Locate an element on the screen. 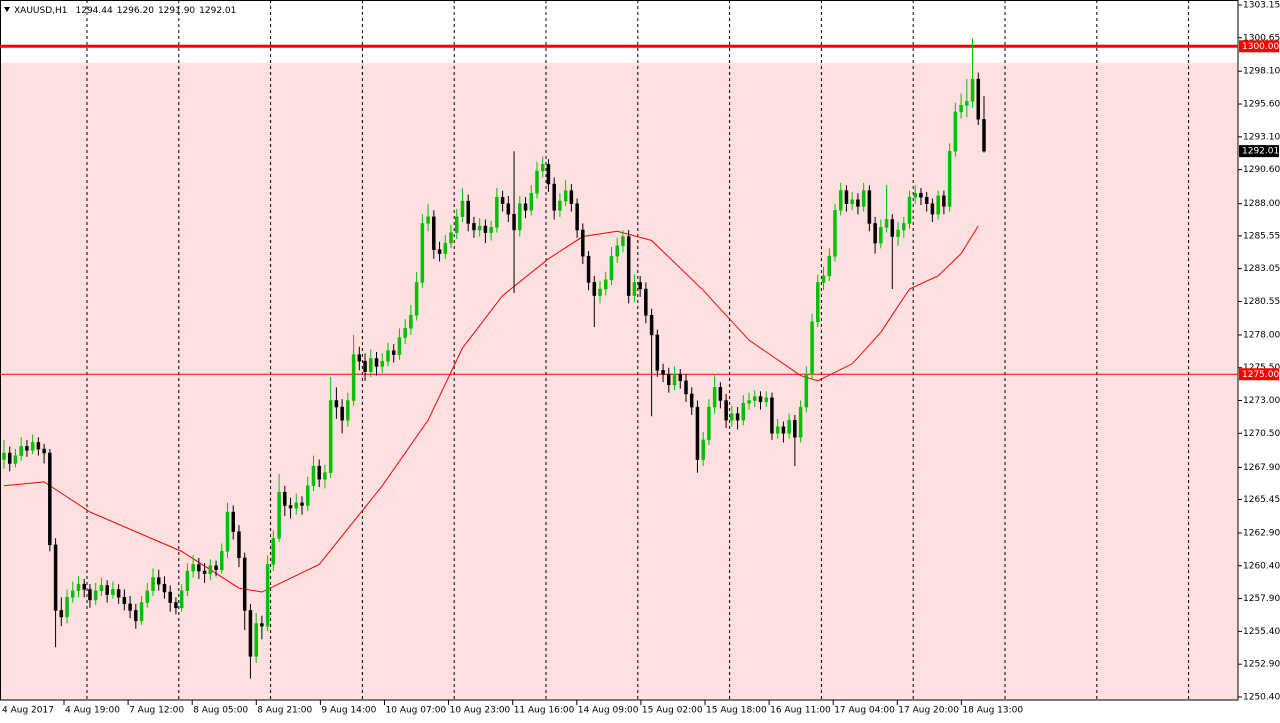 This screenshot has width=1280, height=723. y-tick-label: 1298.10 is located at coordinates (1261, 72).